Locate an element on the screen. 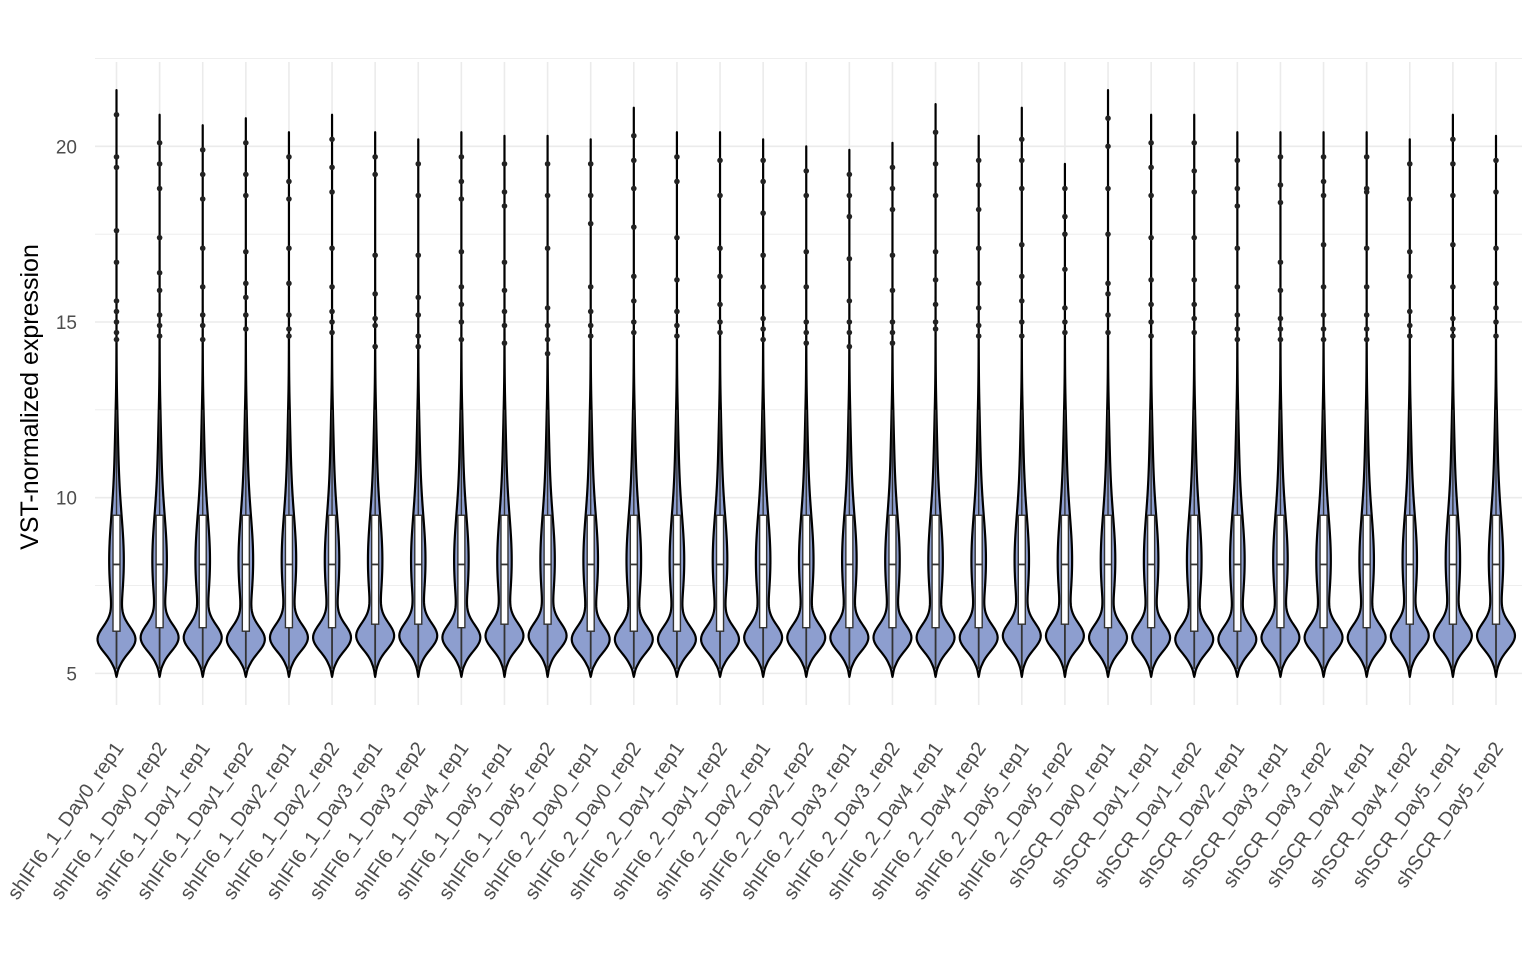 The width and height of the screenshot is (1536, 960). violin-shSCR_Day1_rep1 is located at coordinates (1151, 395).